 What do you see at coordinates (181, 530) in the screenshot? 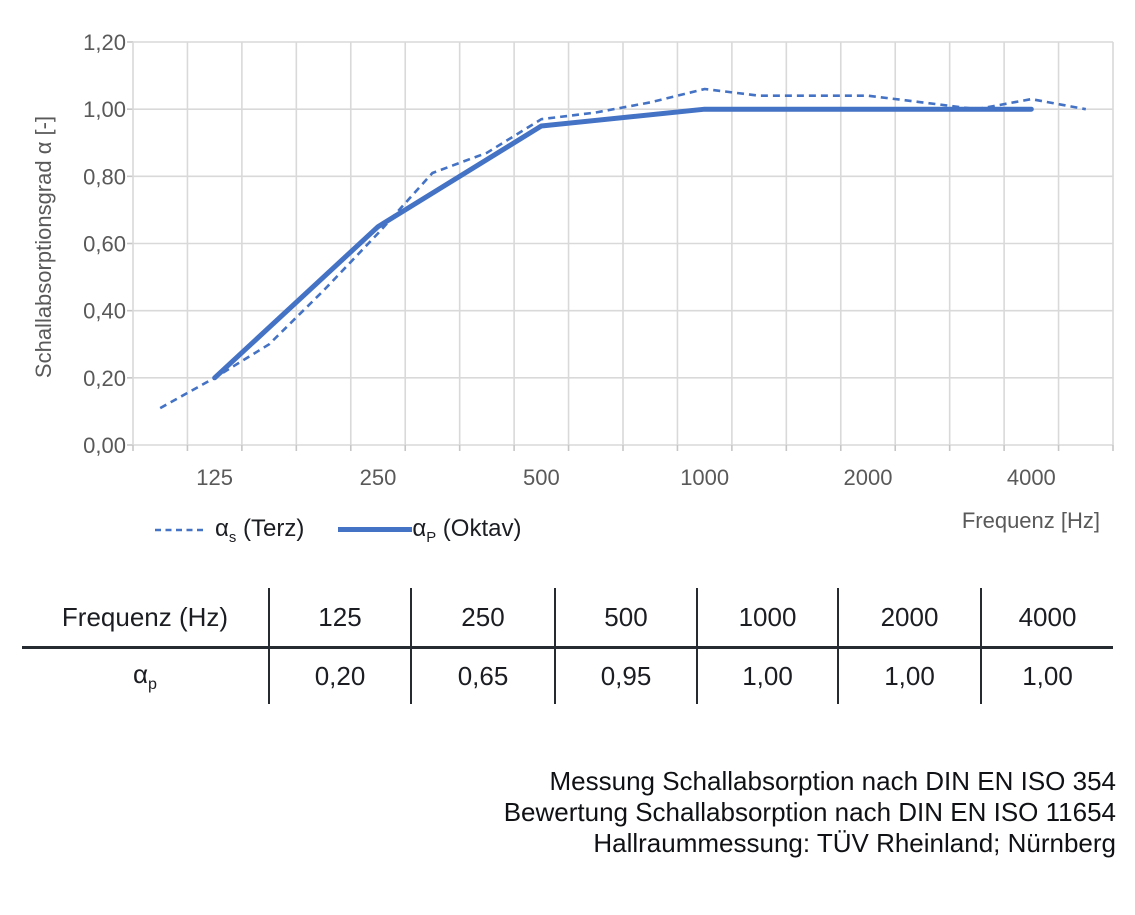
I see `dashed-line-swatch` at bounding box center [181, 530].